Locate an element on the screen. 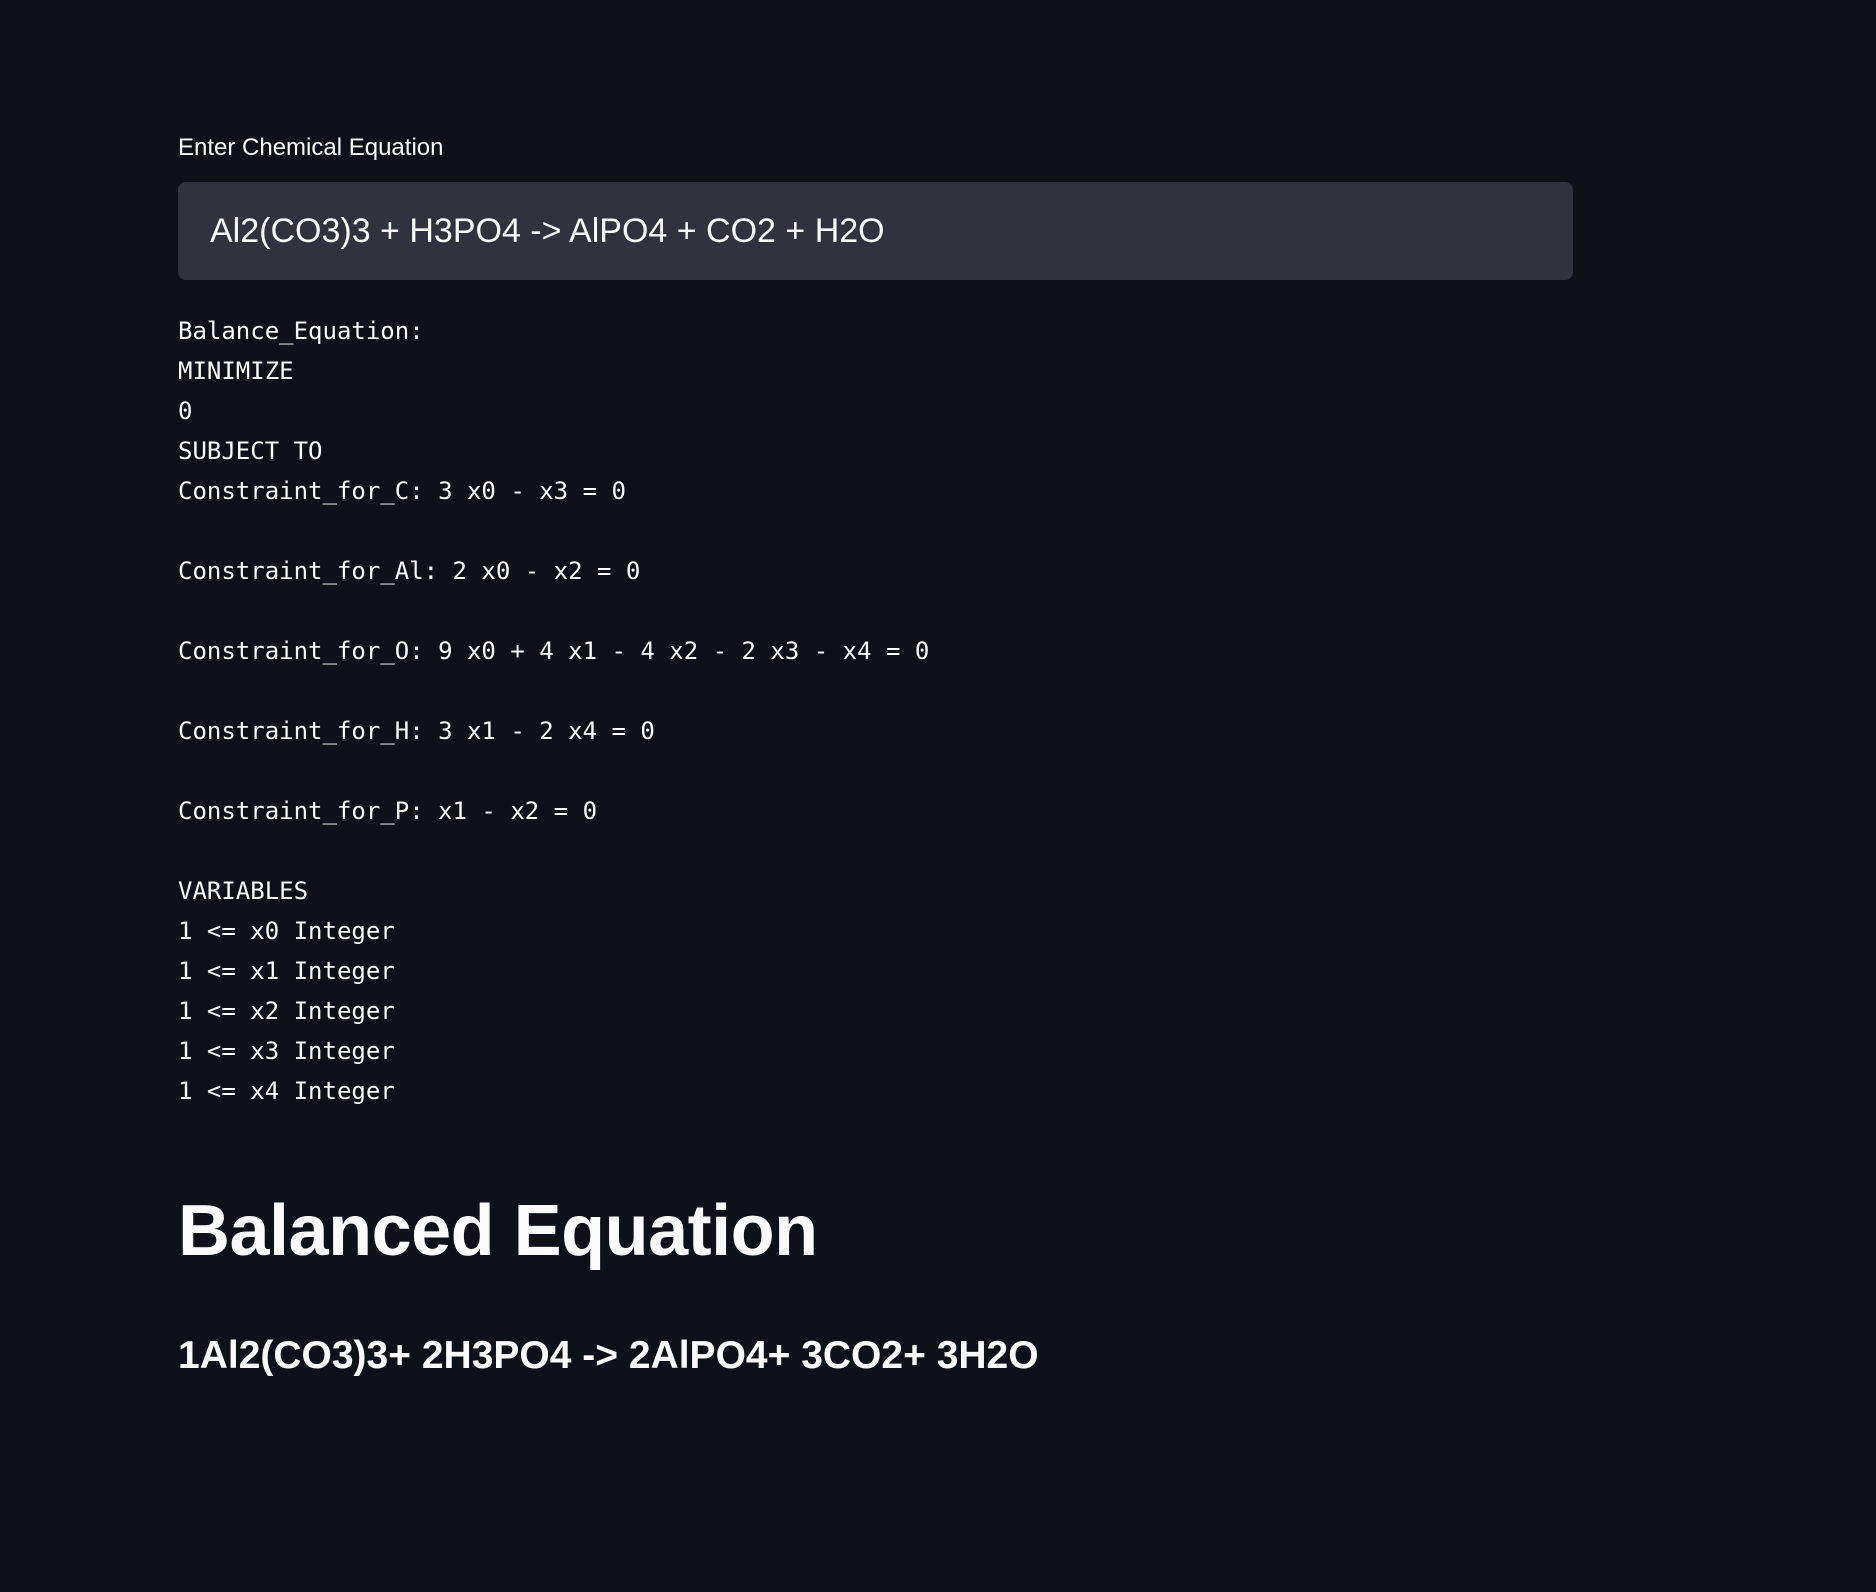 The height and width of the screenshot is (1592, 1876). balanced-equation-result: 1Al2(CO3)3+ 2H3PO4 -> 2AlPO4+ 3CO2+ 3H2O is located at coordinates (608, 1355).